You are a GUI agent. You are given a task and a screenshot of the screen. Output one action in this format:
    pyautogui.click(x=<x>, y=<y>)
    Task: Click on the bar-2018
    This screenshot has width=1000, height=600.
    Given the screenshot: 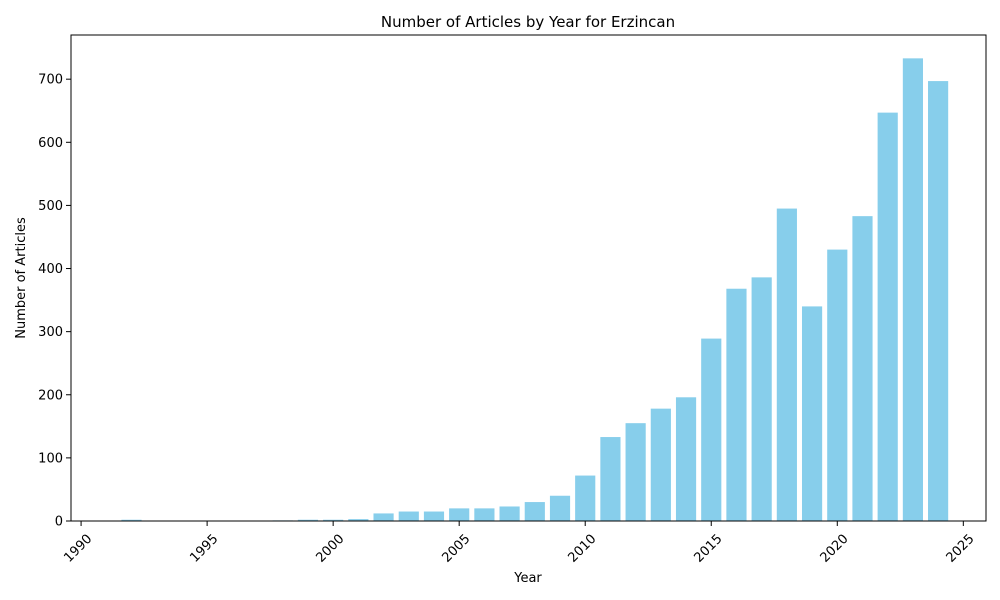 What is the action you would take?
    pyautogui.click(x=786, y=364)
    